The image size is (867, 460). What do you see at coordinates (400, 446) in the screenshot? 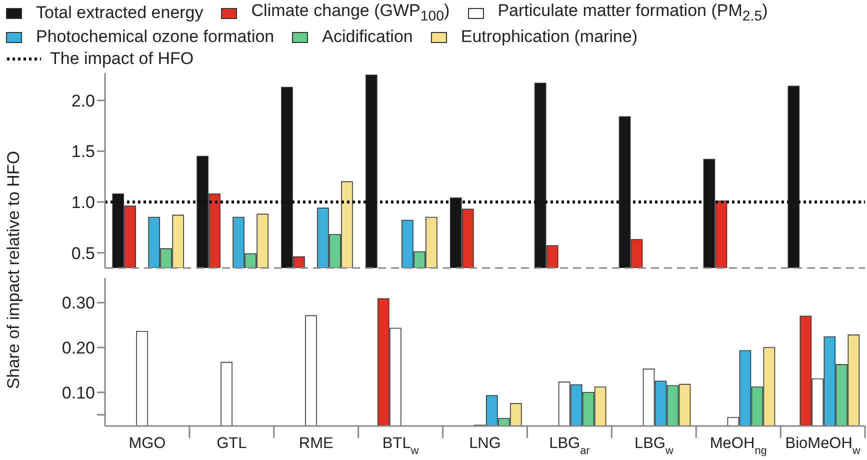
I see `x-tick-label: BTL$_{w}$` at bounding box center [400, 446].